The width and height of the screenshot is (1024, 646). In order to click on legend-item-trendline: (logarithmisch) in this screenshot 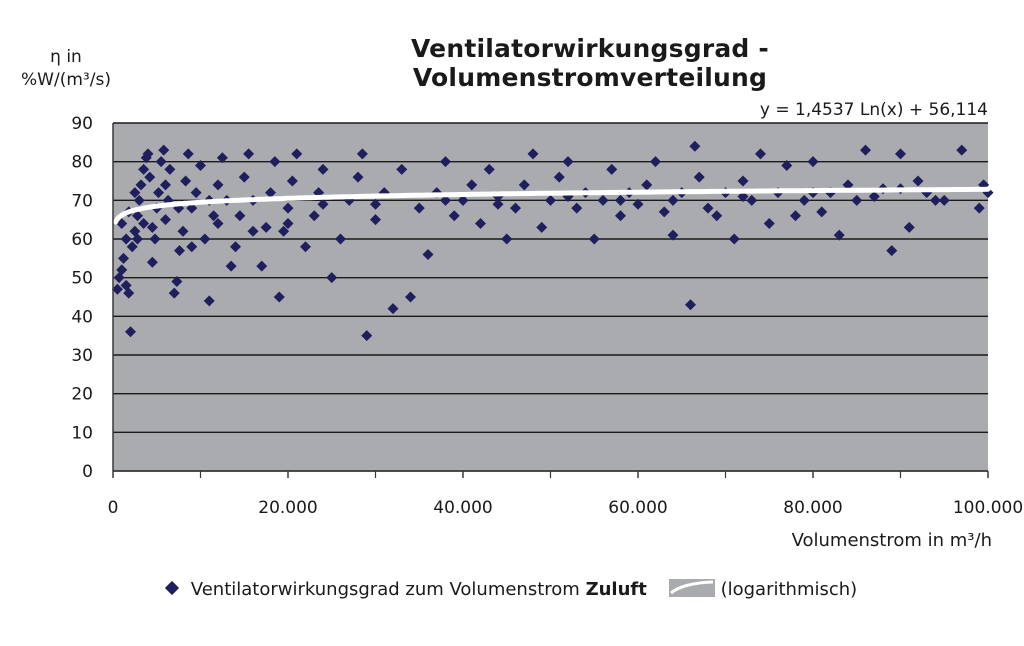, I will do `click(763, 589)`.